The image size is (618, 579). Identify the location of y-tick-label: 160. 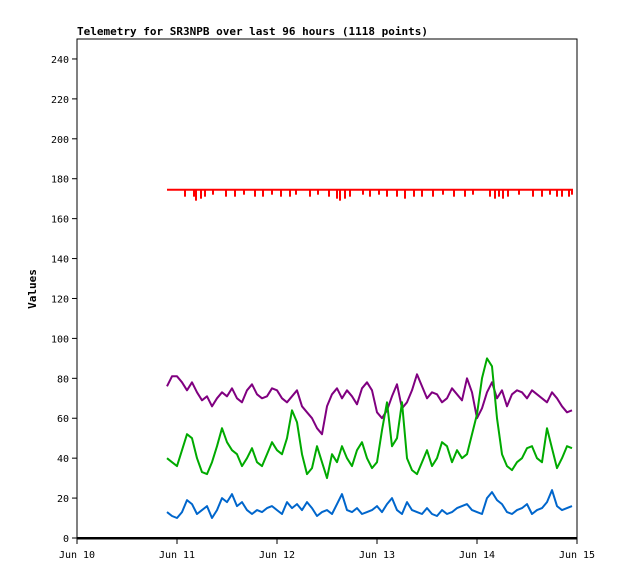
(60, 220).